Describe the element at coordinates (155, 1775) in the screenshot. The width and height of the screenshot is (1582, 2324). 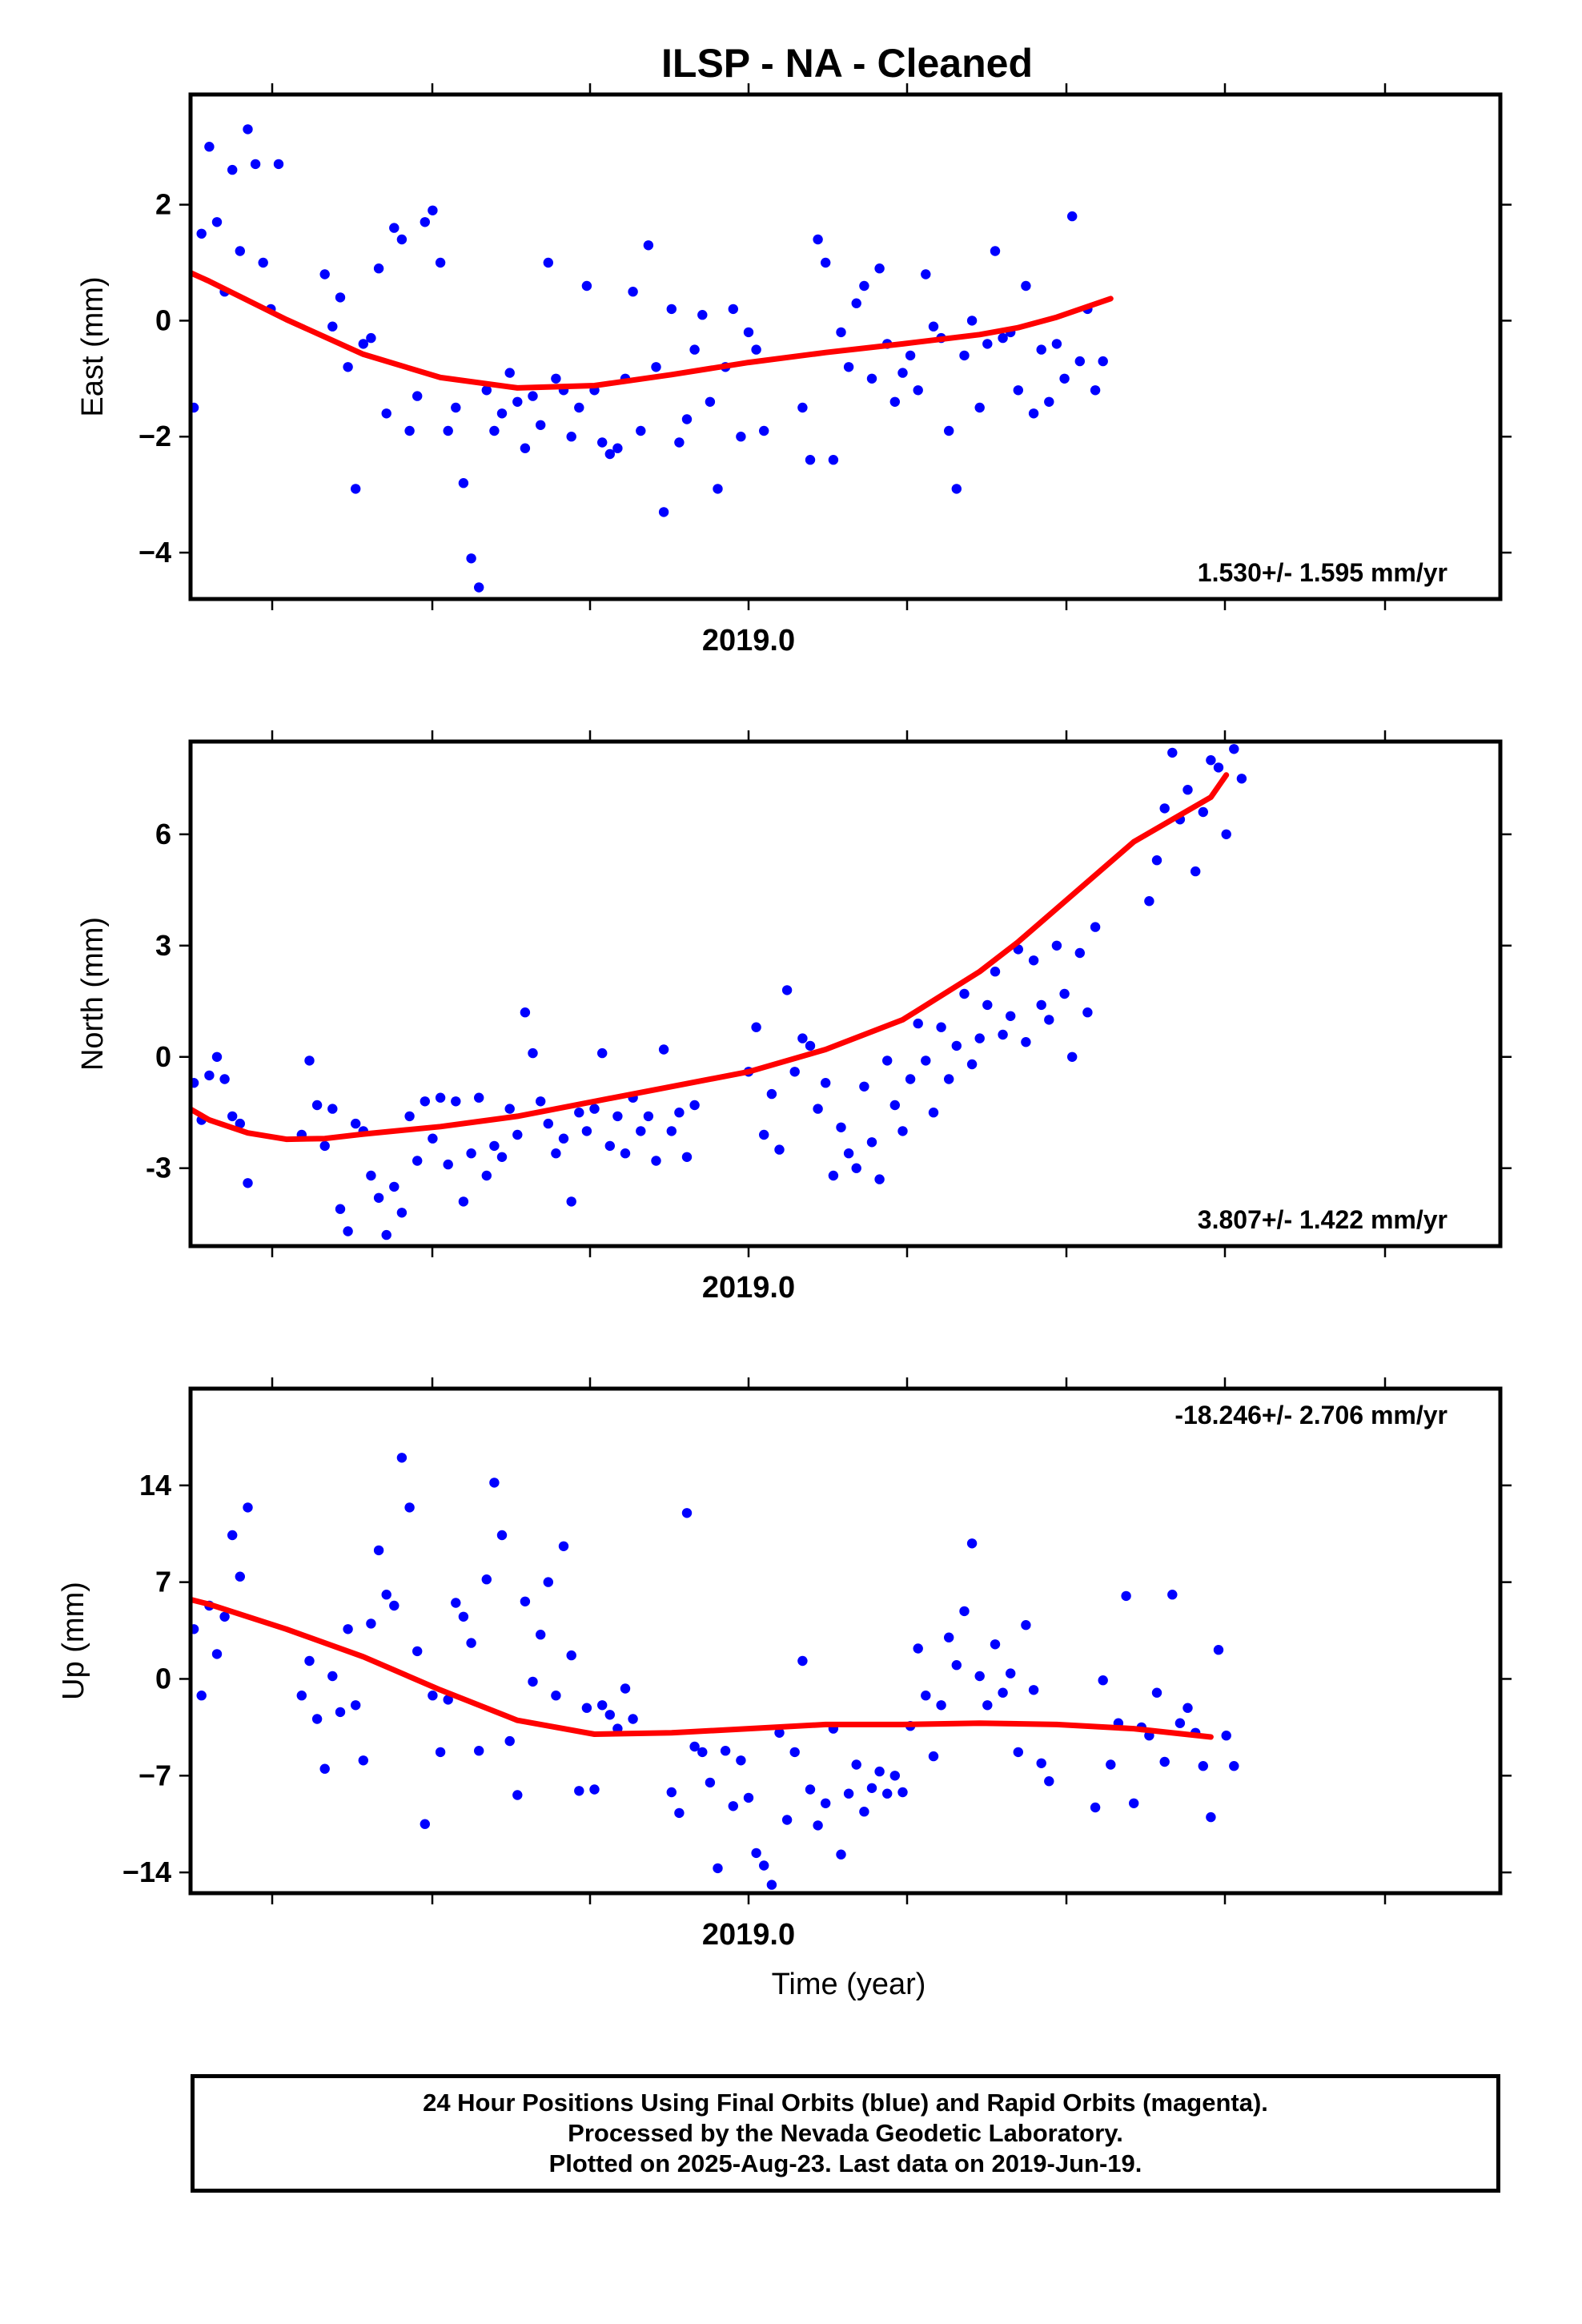
I see `y-tick-label: −7` at that location.